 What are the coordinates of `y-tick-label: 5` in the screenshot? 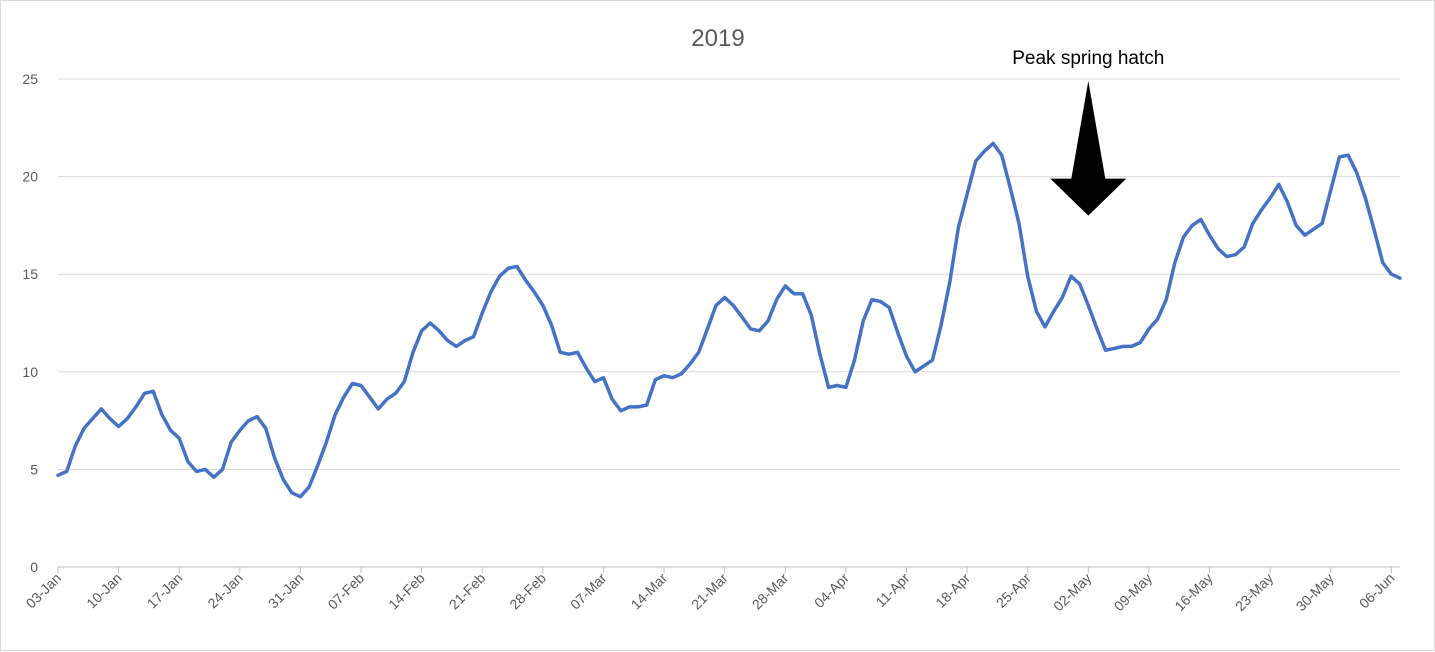 It's located at (34, 469).